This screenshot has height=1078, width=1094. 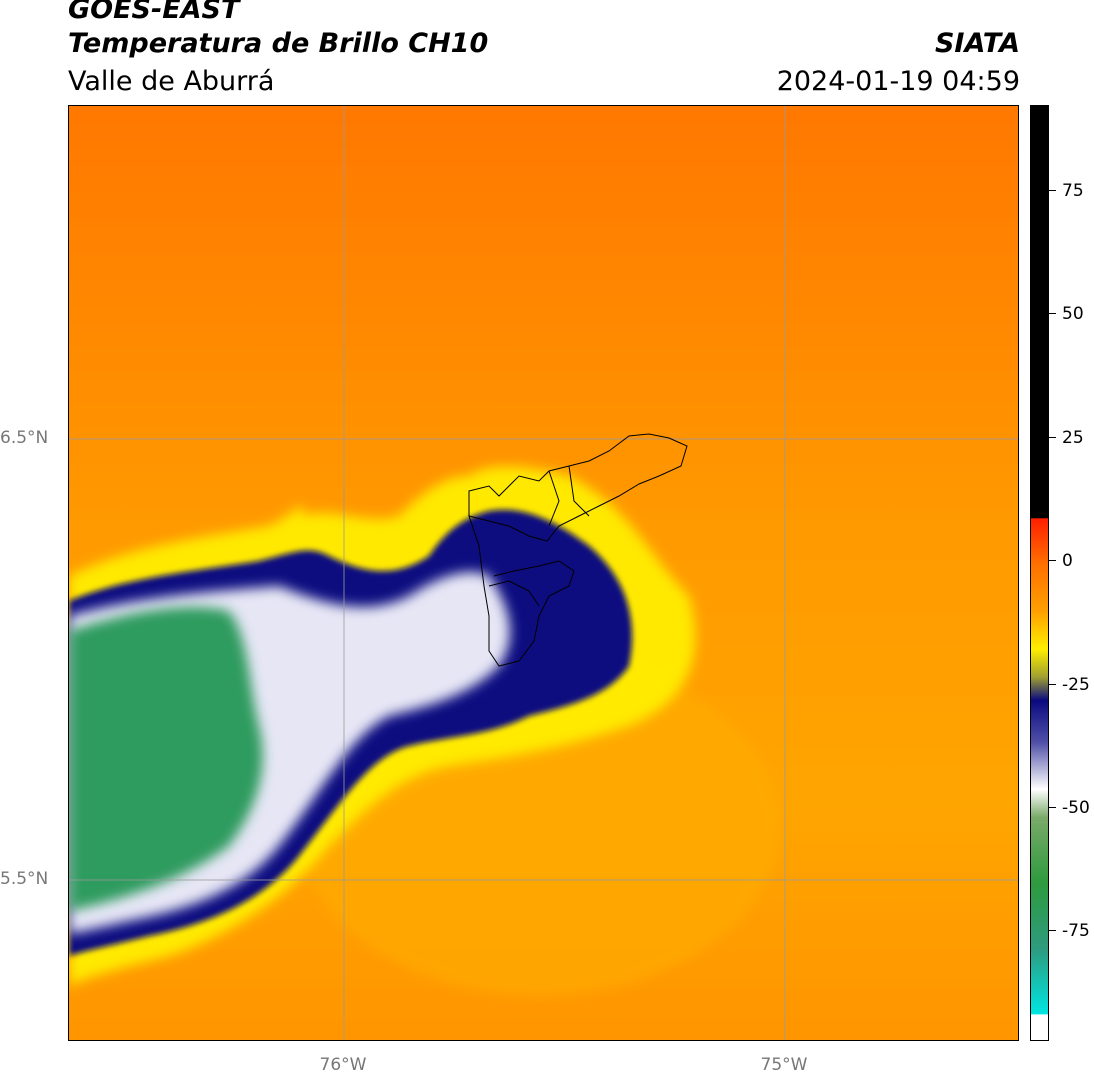 What do you see at coordinates (166, 759) in the screenshot?
I see `green-cloud` at bounding box center [166, 759].